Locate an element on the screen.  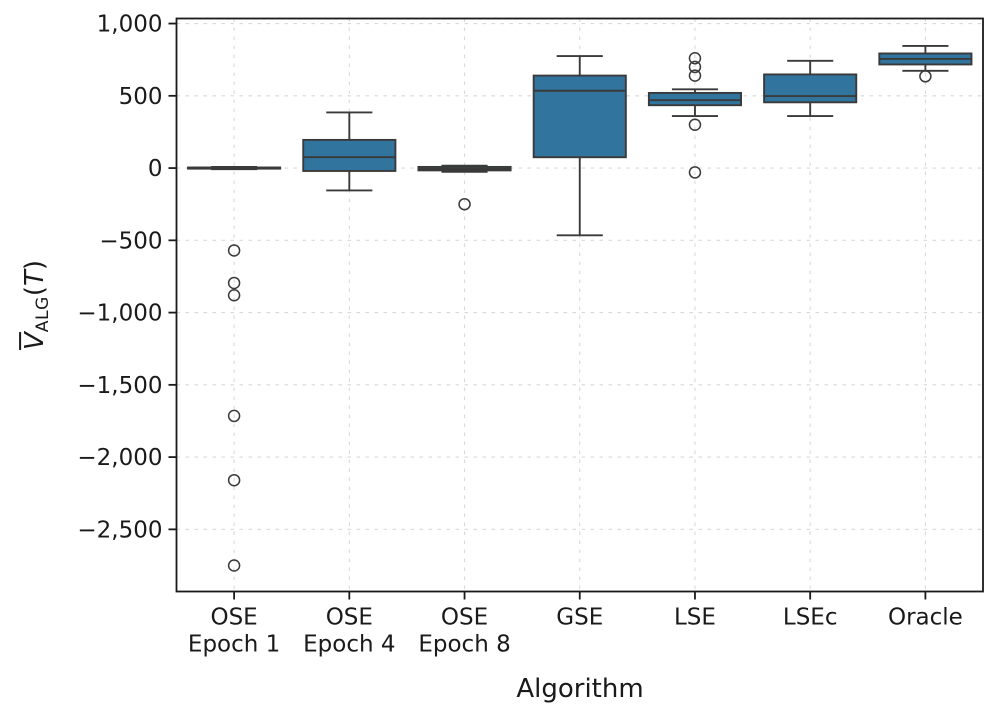
x-tick-label: OSE Epoch 1 is located at coordinates (234, 631).